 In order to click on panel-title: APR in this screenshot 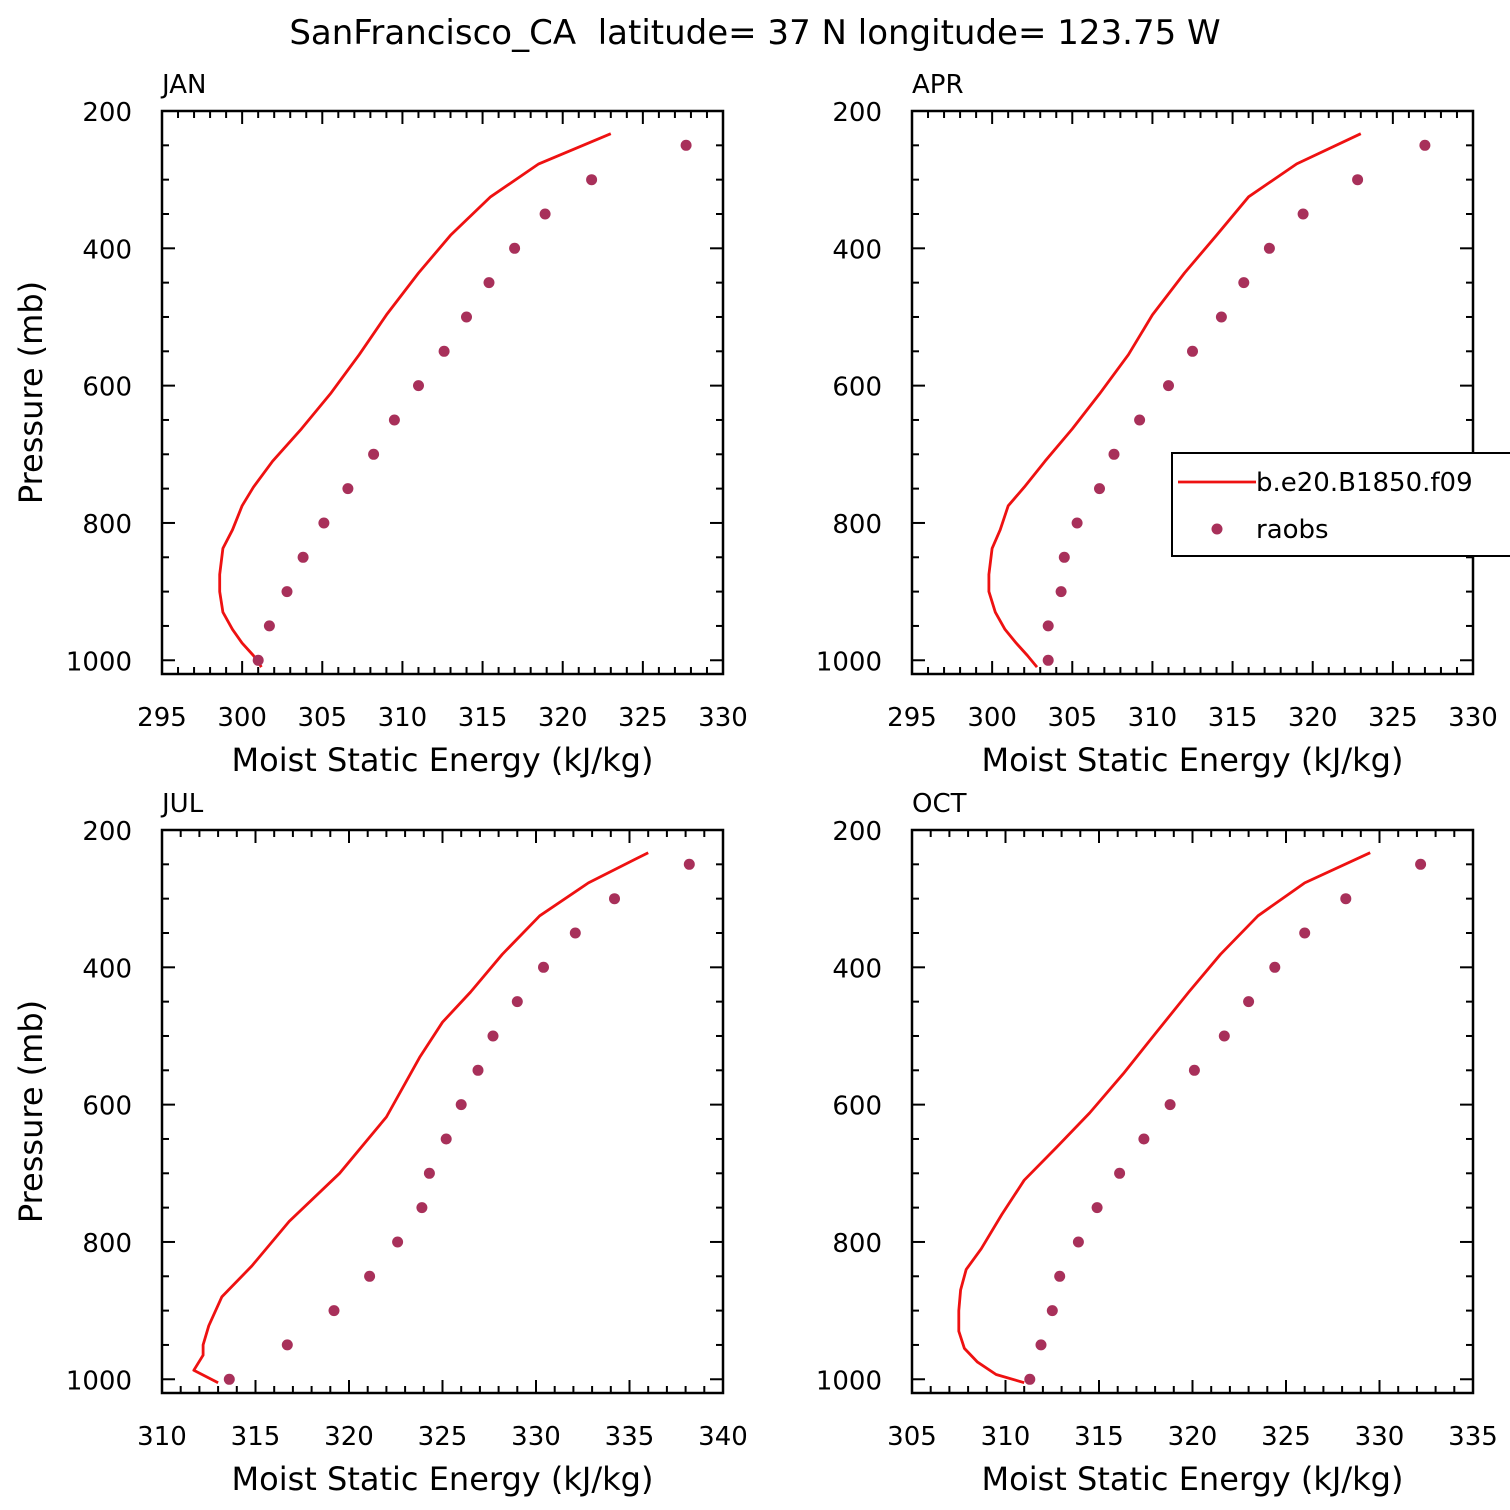, I will do `click(938, 85)`.